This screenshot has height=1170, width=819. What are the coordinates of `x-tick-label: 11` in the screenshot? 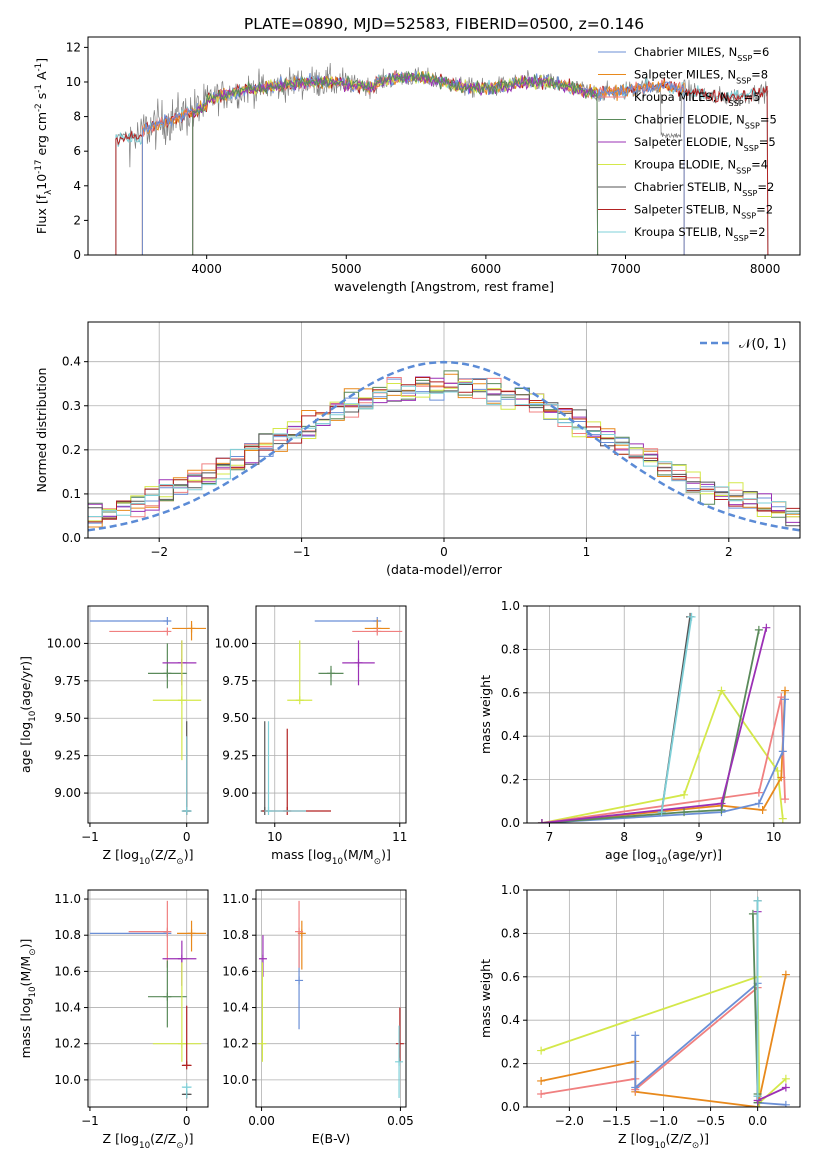 It's located at (399, 837).